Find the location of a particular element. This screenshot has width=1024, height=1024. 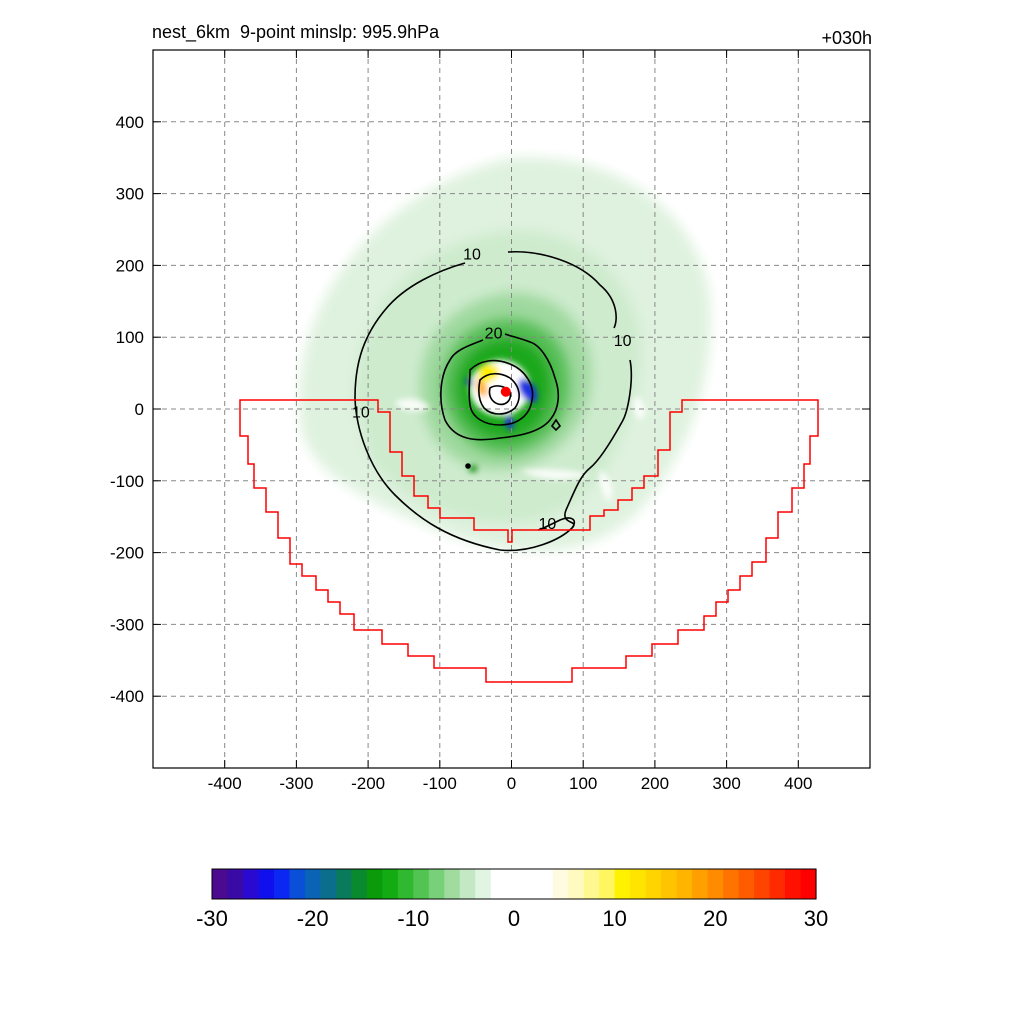

y-tick-label: 100 is located at coordinates (130, 337).